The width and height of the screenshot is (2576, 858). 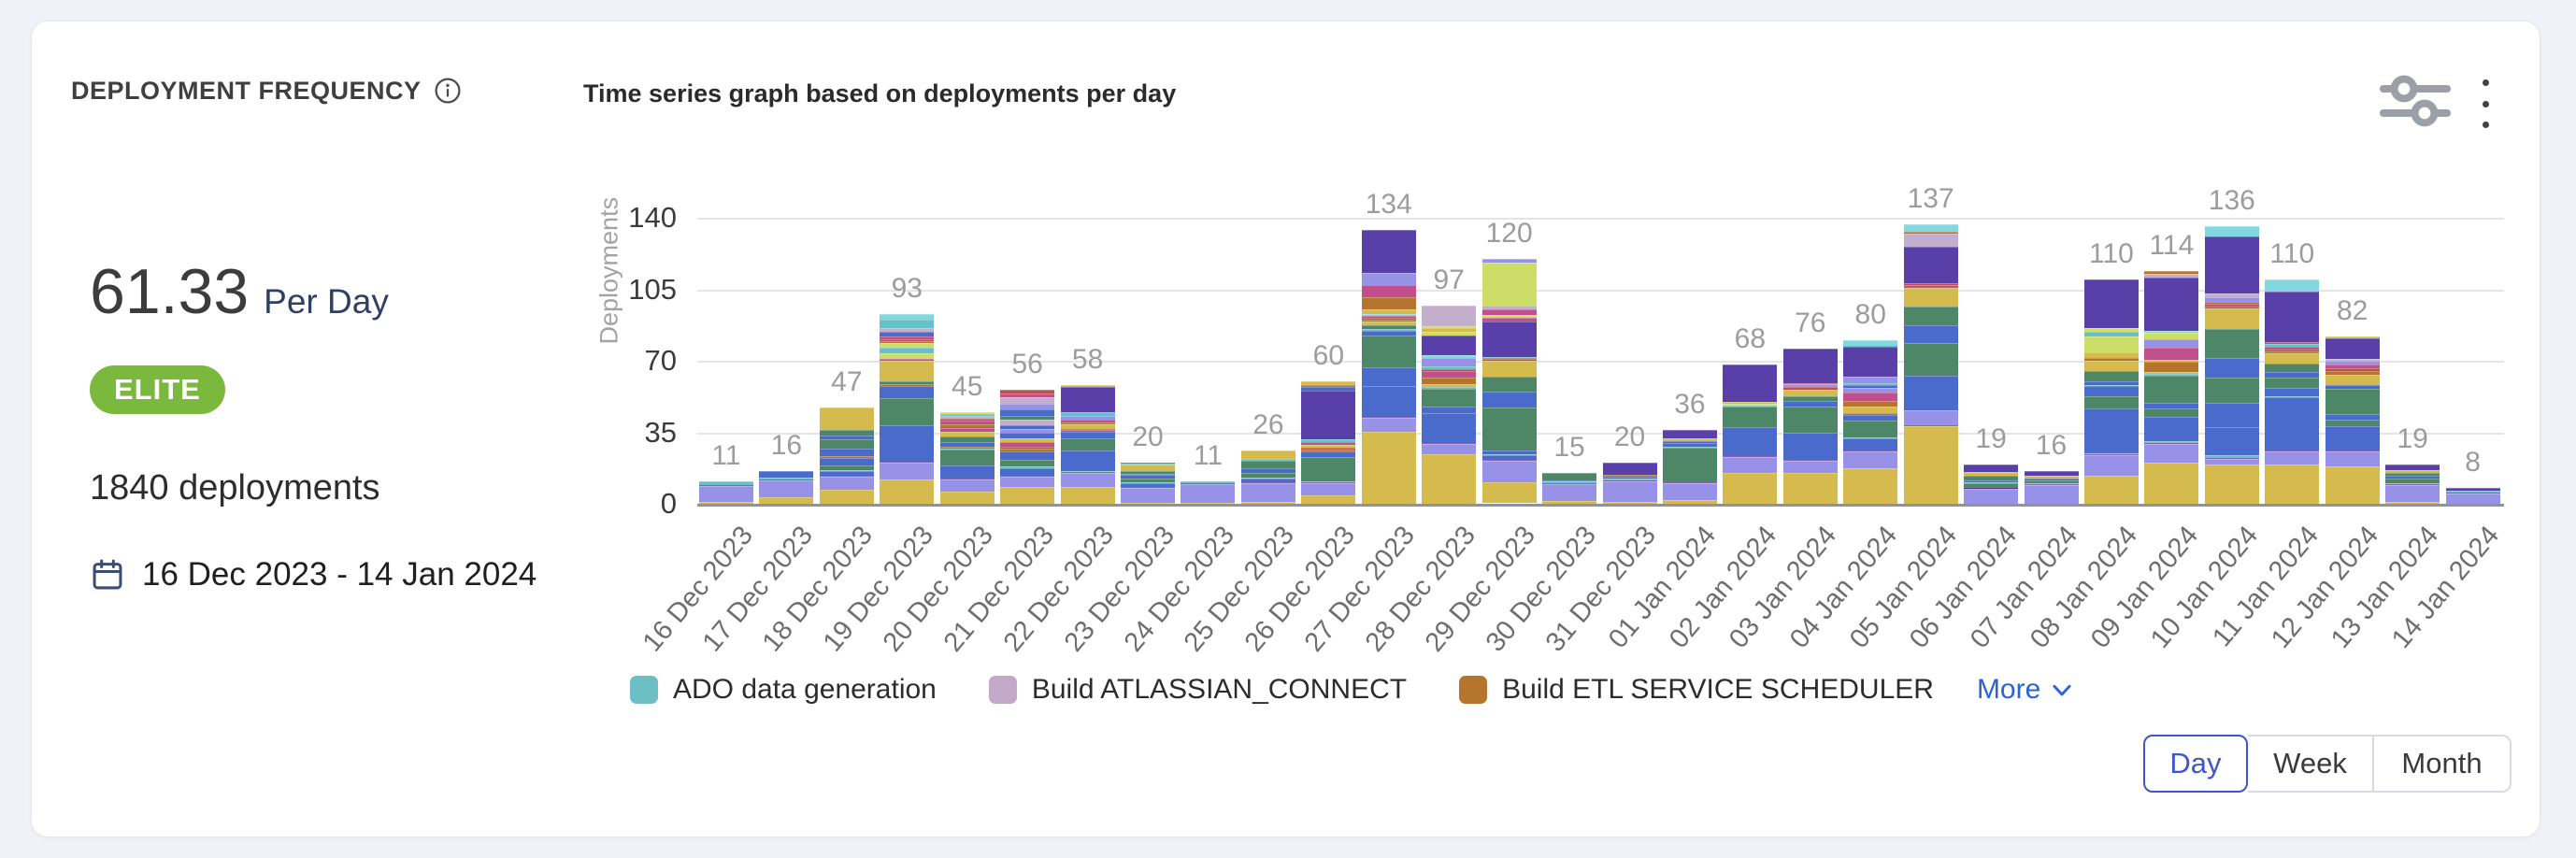 I want to click on widget-title: DEPLOYMENT FREQUENCY, so click(x=246, y=90).